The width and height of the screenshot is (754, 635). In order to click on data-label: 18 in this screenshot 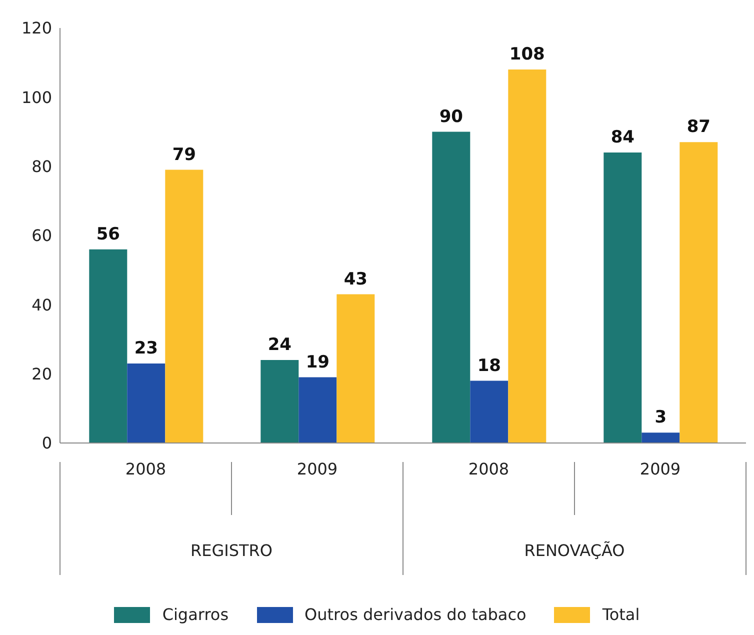, I will do `click(489, 366)`.